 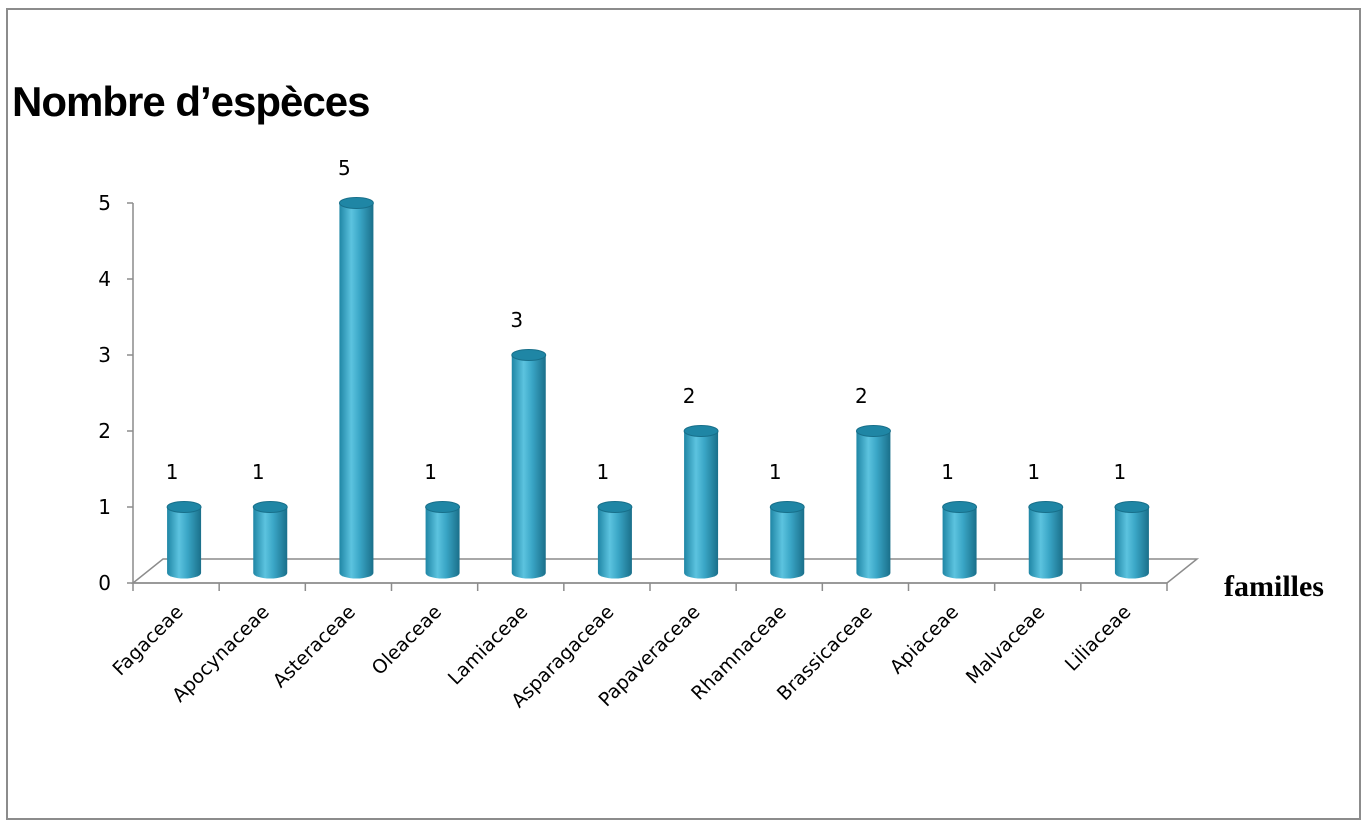 What do you see at coordinates (1005, 644) in the screenshot?
I see `x-tick-label: Malvaceae` at bounding box center [1005, 644].